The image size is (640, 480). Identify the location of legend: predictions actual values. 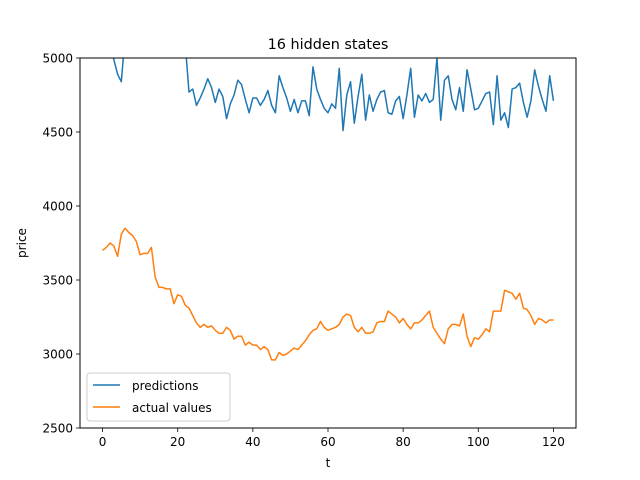
(158, 397).